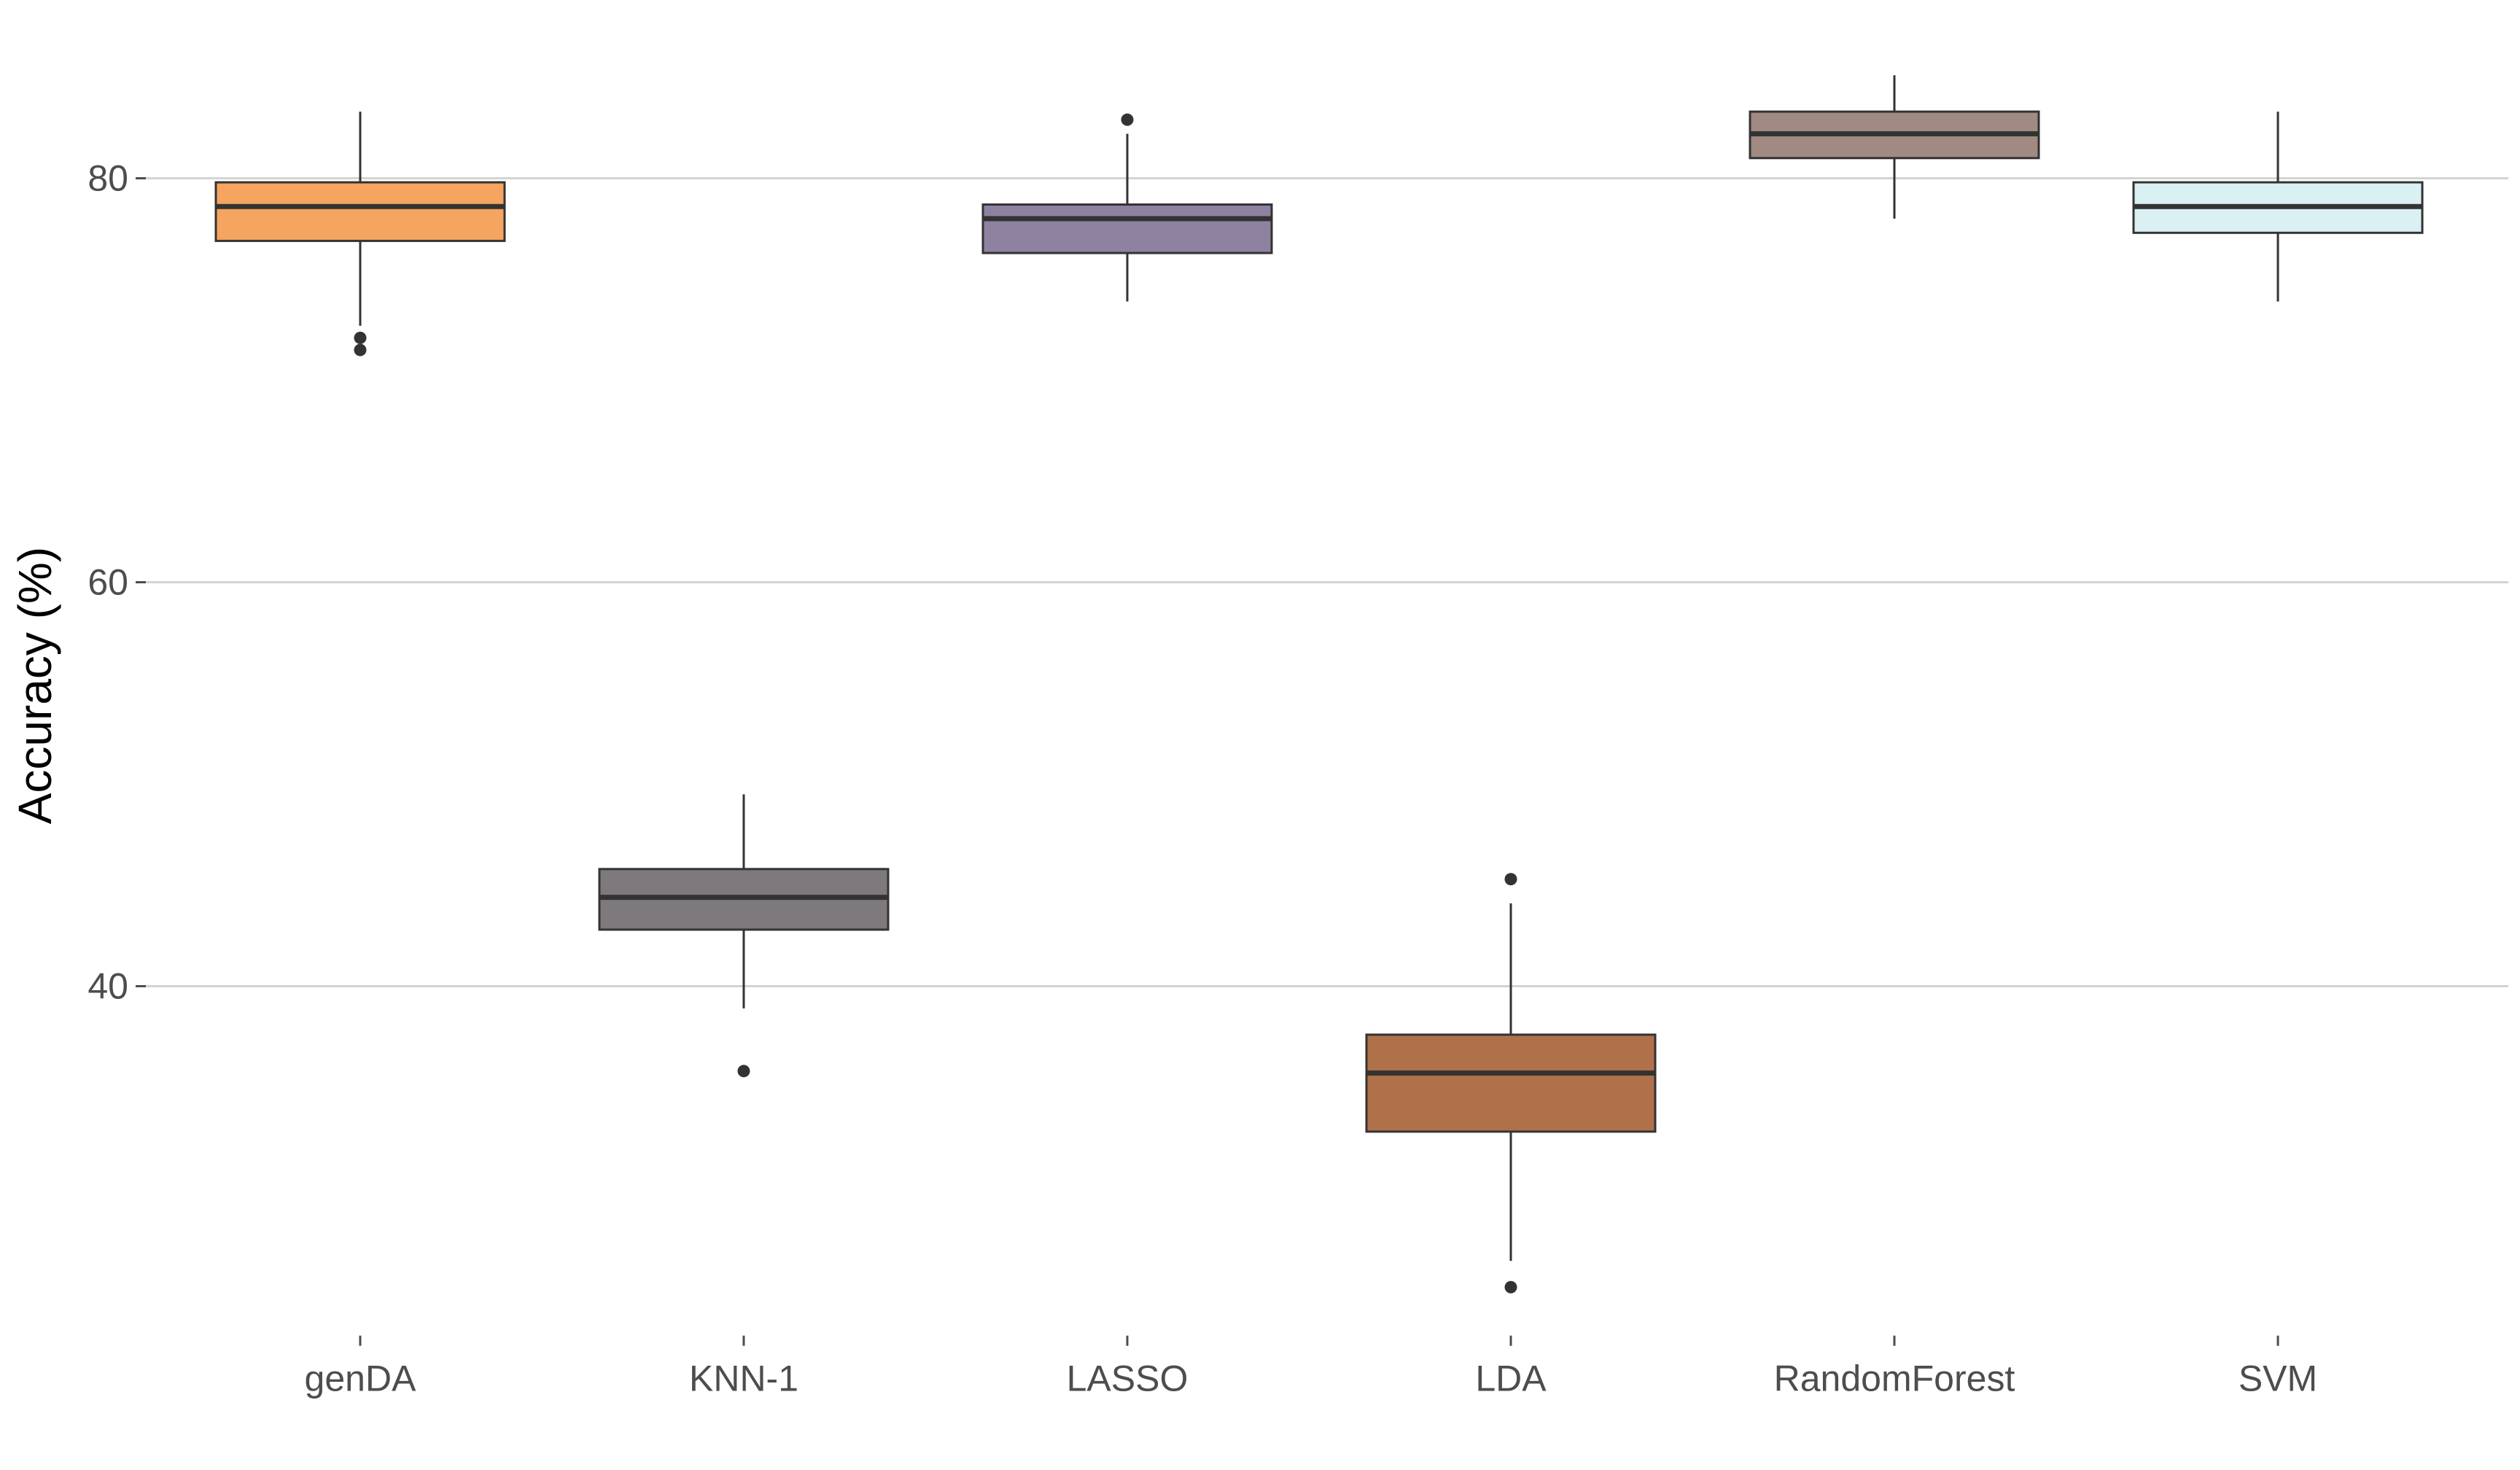  I want to click on y-tick-label-40: 40, so click(108, 986).